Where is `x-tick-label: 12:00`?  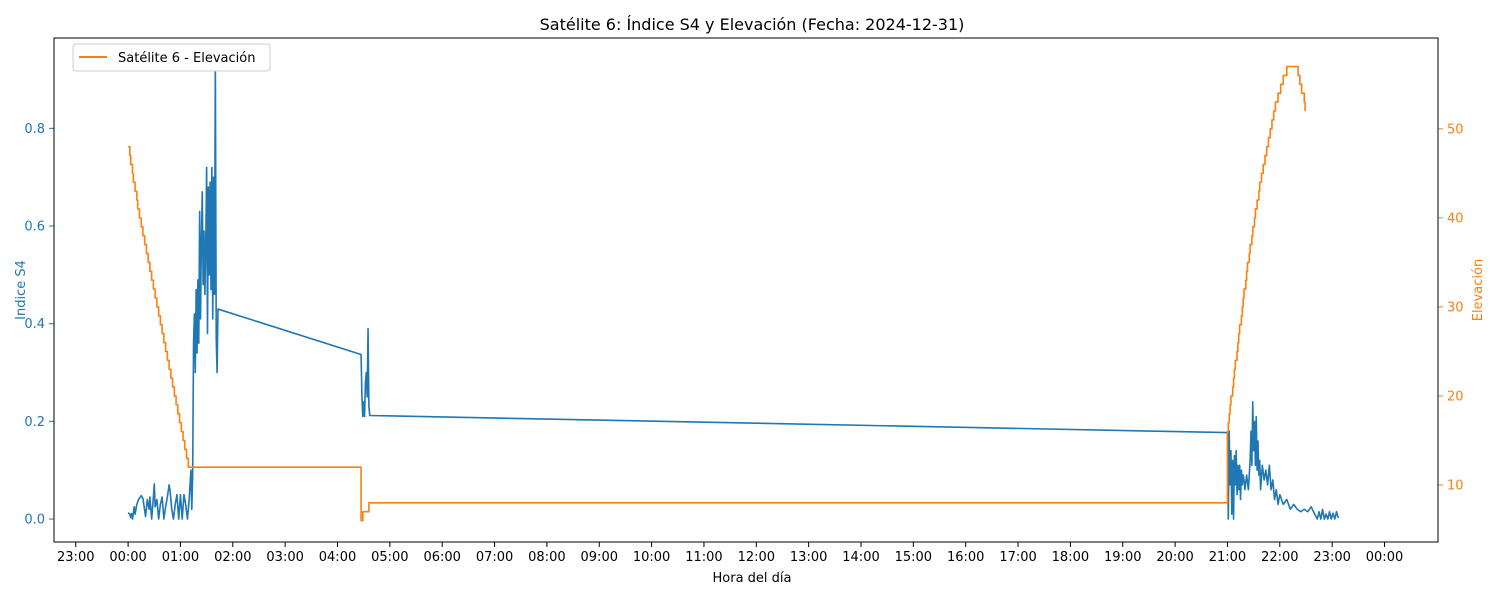 x-tick-label: 12:00 is located at coordinates (756, 557).